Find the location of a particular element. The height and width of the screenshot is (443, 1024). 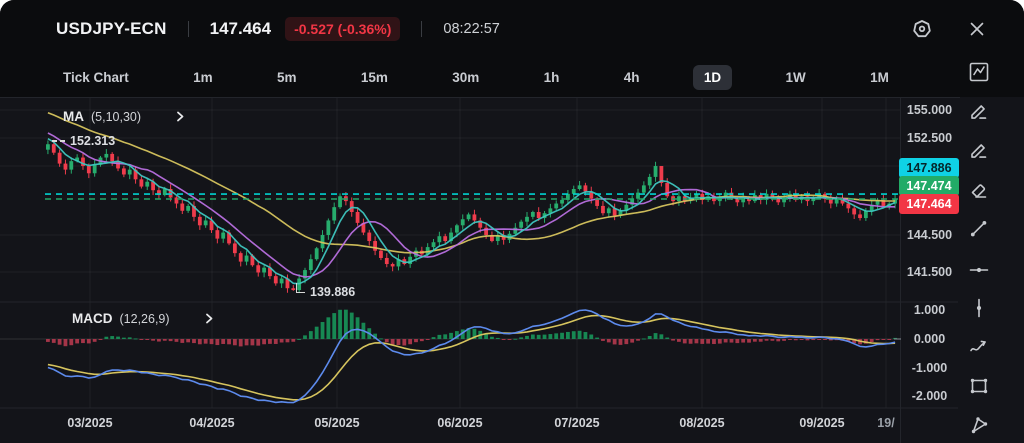

macd-params: (12,26,9) is located at coordinates (144, 318).